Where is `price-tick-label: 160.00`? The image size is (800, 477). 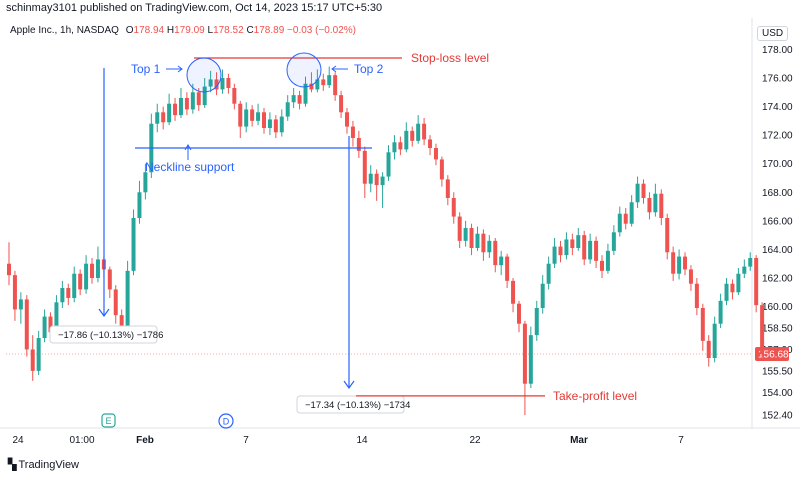
price-tick-label: 160.00 is located at coordinates (777, 307).